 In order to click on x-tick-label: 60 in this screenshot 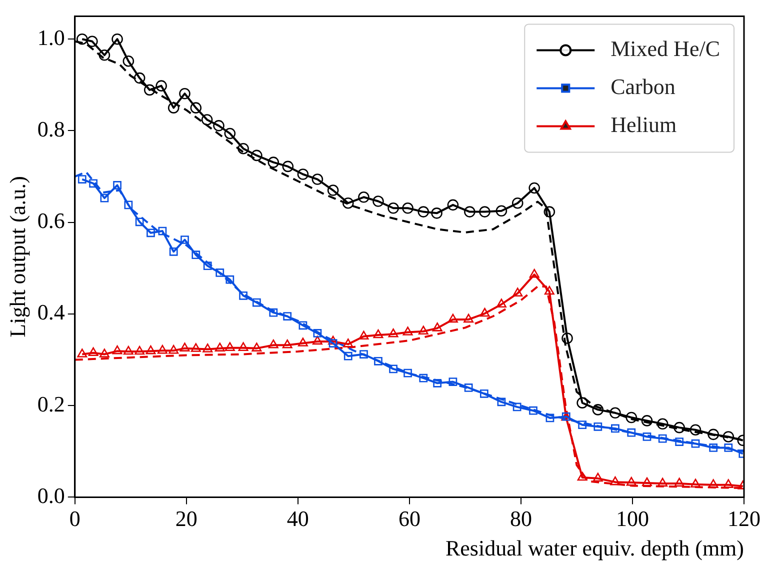, I will do `click(409, 519)`.